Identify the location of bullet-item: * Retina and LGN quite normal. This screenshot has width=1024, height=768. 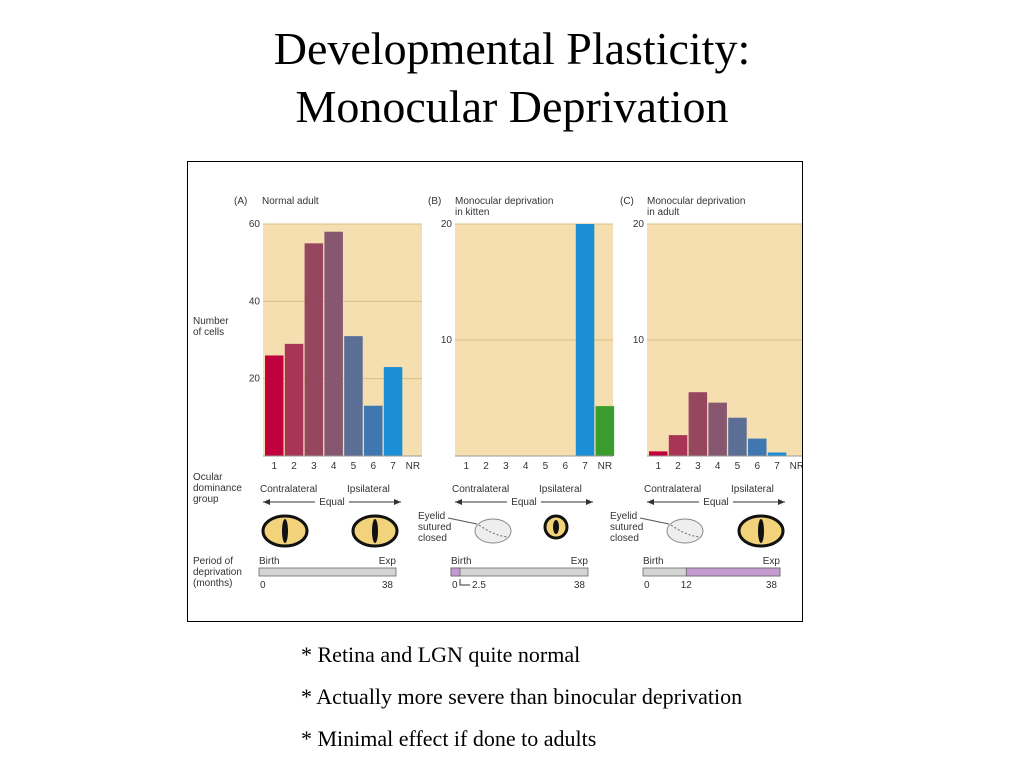
(441, 654).